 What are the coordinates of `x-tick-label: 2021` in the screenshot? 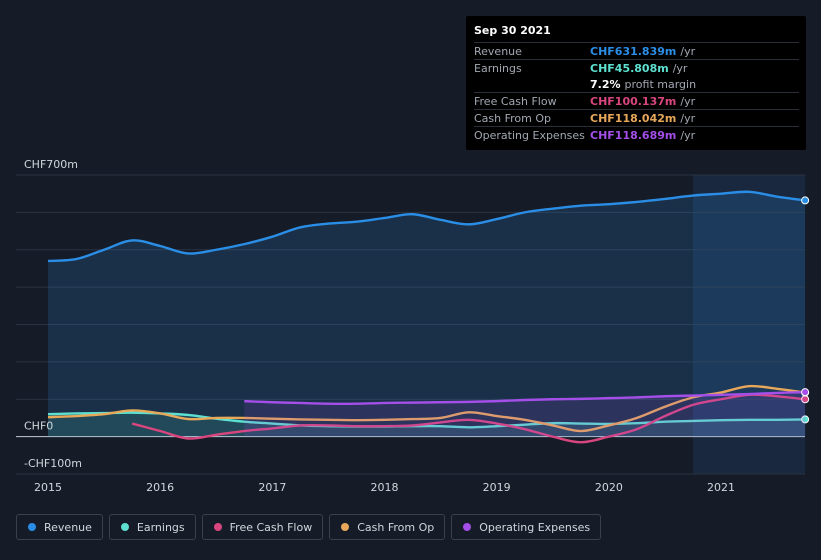 It's located at (721, 487).